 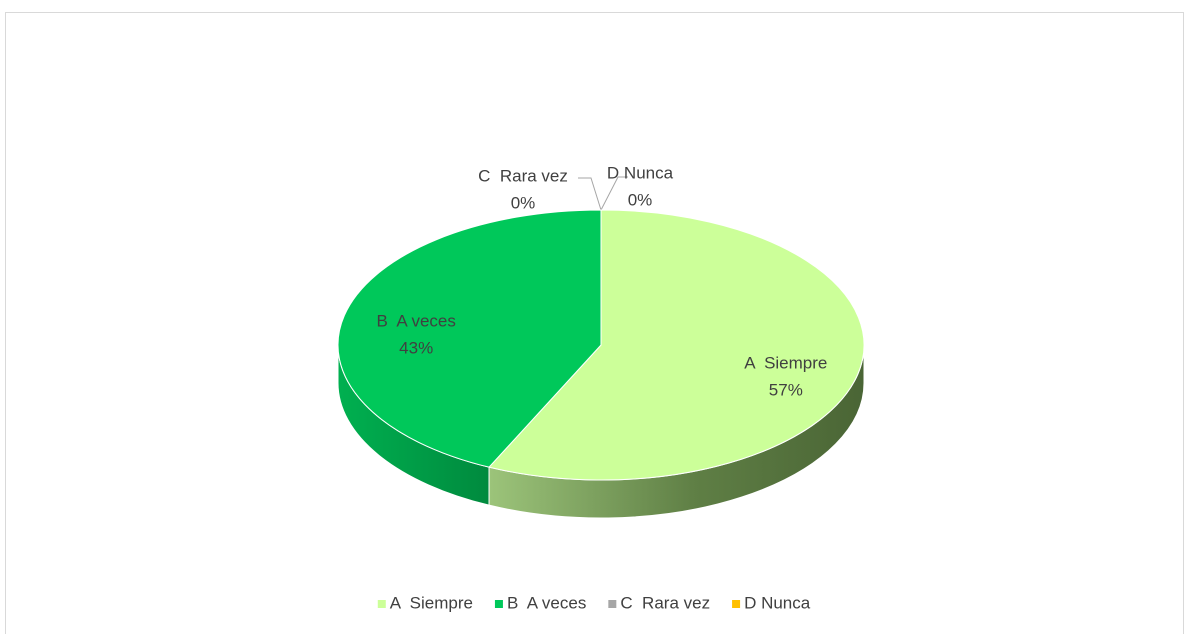 I want to click on data-label-value: 57%, so click(x=786, y=390).